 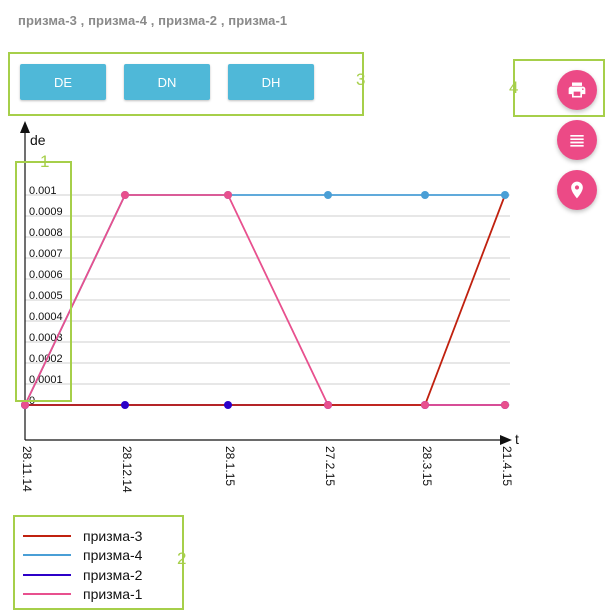 What do you see at coordinates (507, 466) in the screenshot?
I see `x-tick-label: 21.4.15` at bounding box center [507, 466].